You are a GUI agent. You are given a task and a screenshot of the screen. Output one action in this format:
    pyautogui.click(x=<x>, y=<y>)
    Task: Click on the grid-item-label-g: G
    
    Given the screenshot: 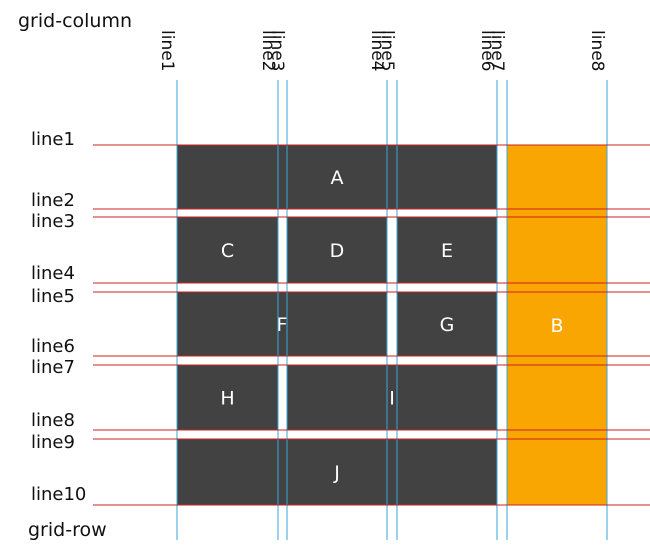 What is the action you would take?
    pyautogui.click(x=447, y=325)
    